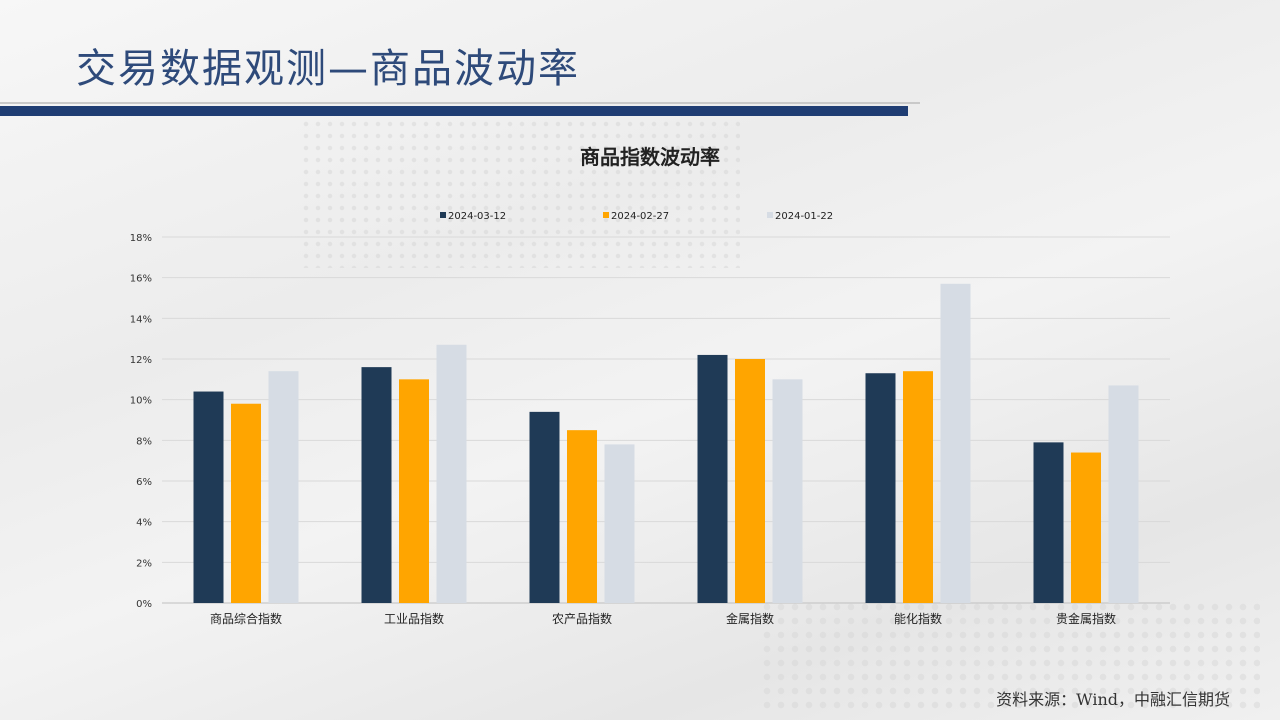 This screenshot has height=720, width=1280. What do you see at coordinates (144, 523) in the screenshot?
I see `y-tick-label: 4%` at bounding box center [144, 523].